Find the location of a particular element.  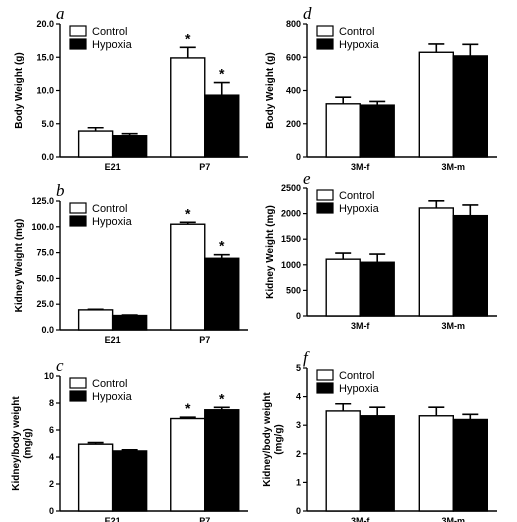

y-tick-label: 25.0 is located at coordinates (45, 304).